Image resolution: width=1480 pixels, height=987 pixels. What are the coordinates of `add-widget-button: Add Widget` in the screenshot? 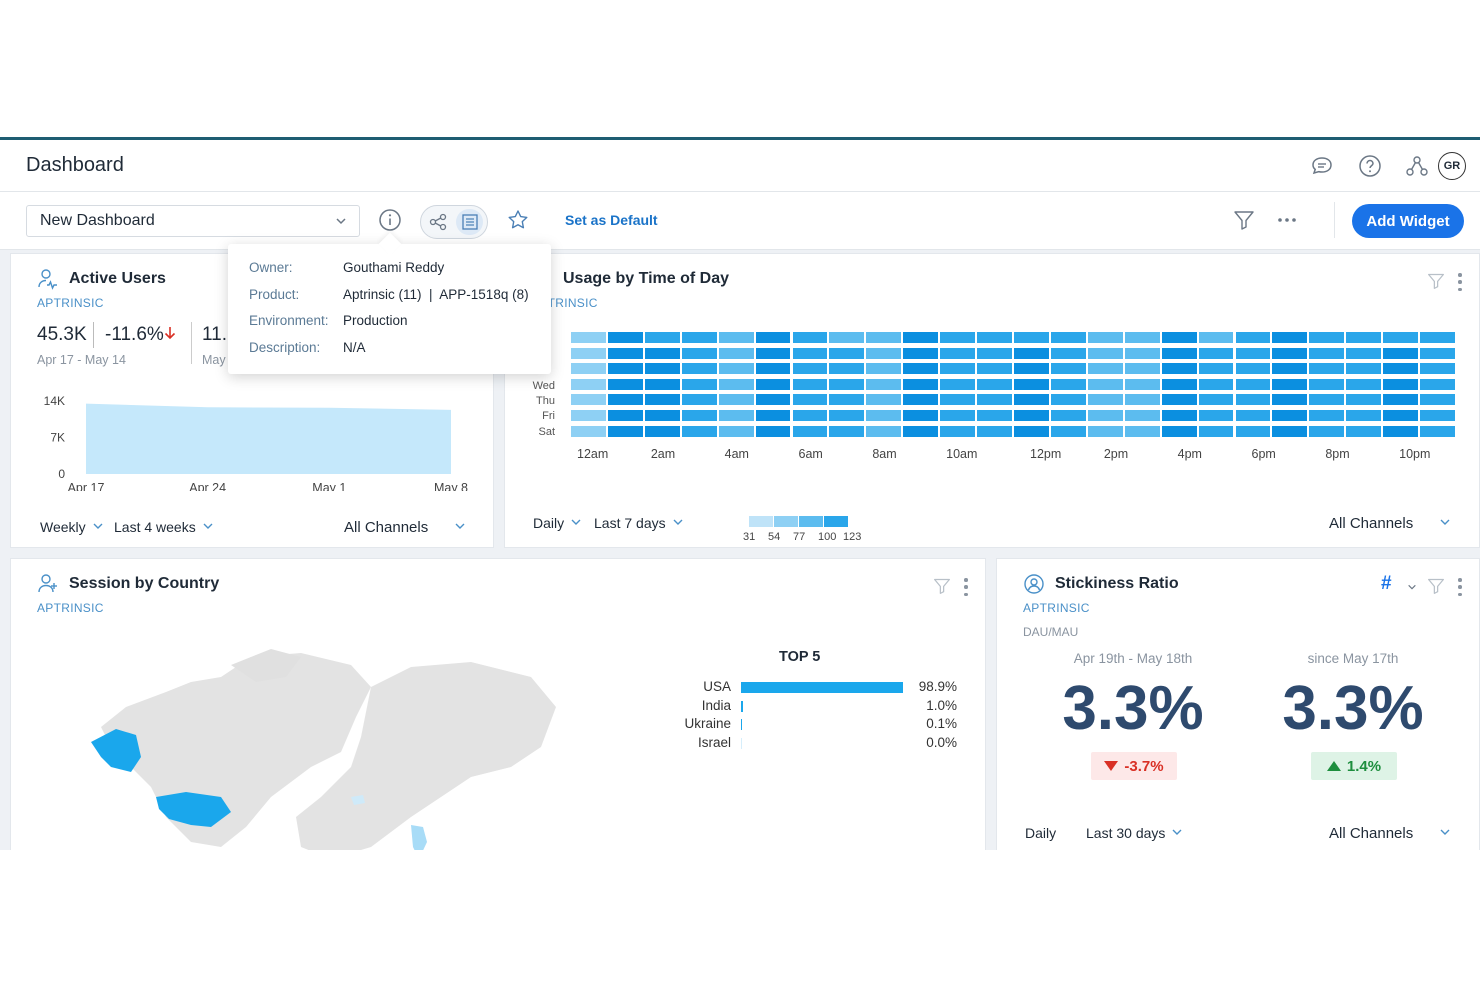 It's located at (1408, 221).